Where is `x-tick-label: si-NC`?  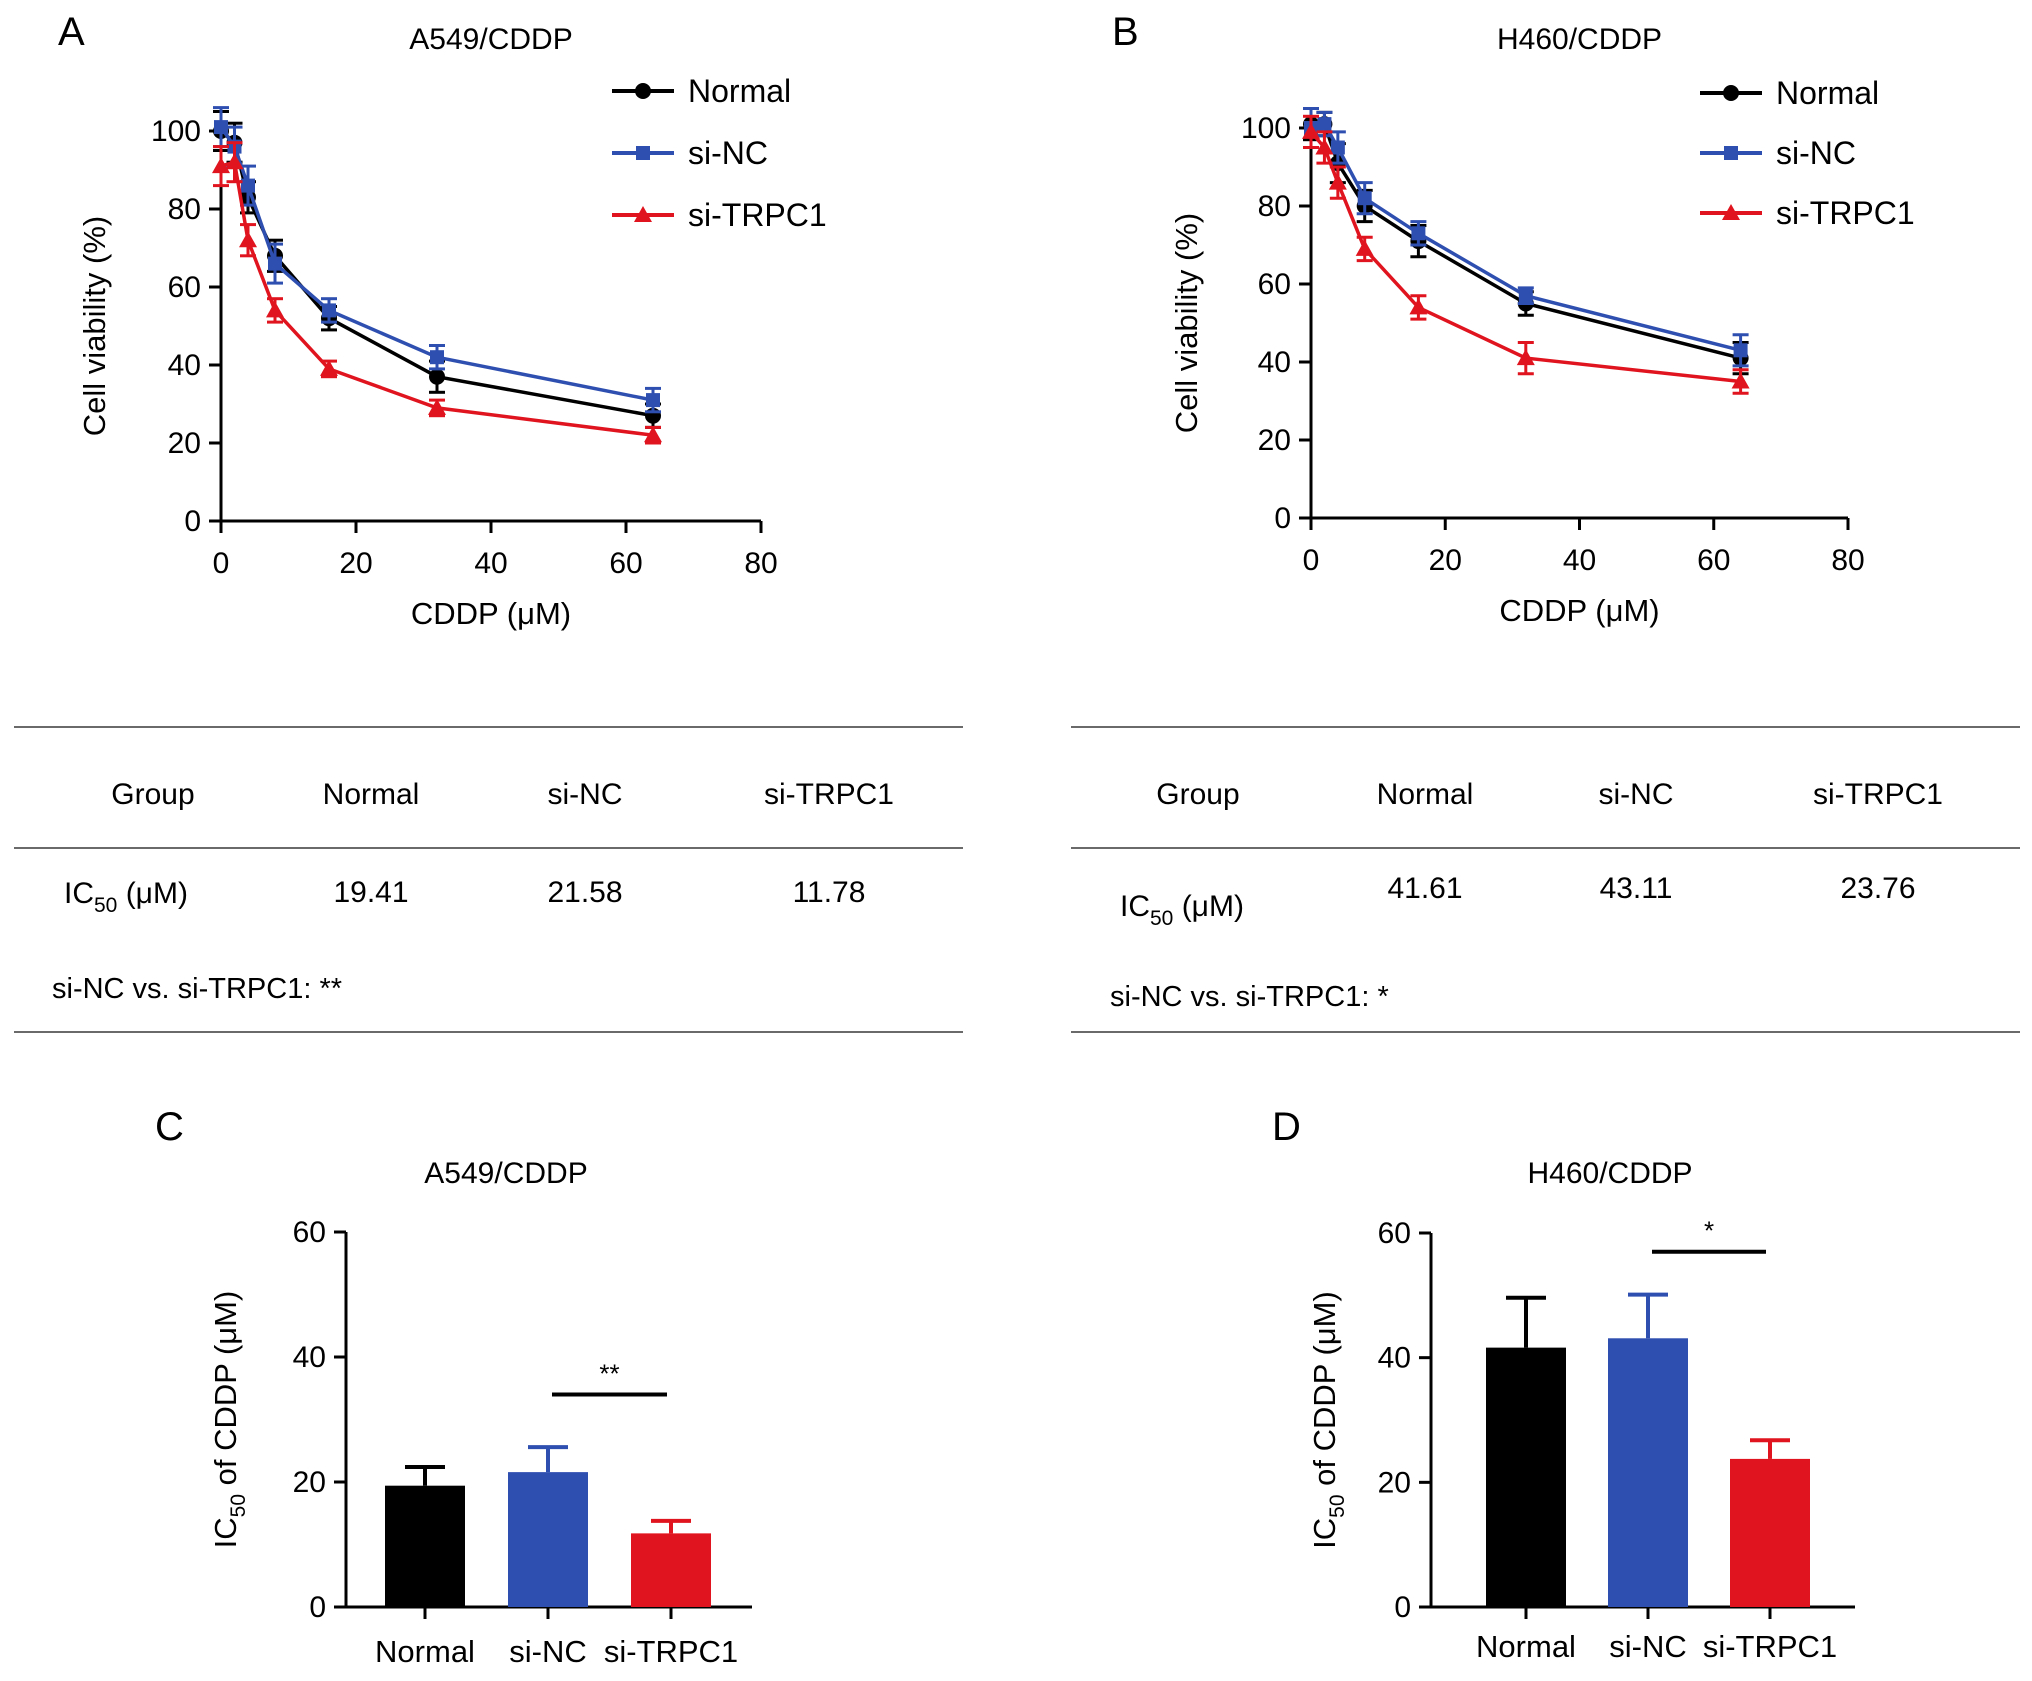 x-tick-label: si-NC is located at coordinates (1648, 1646).